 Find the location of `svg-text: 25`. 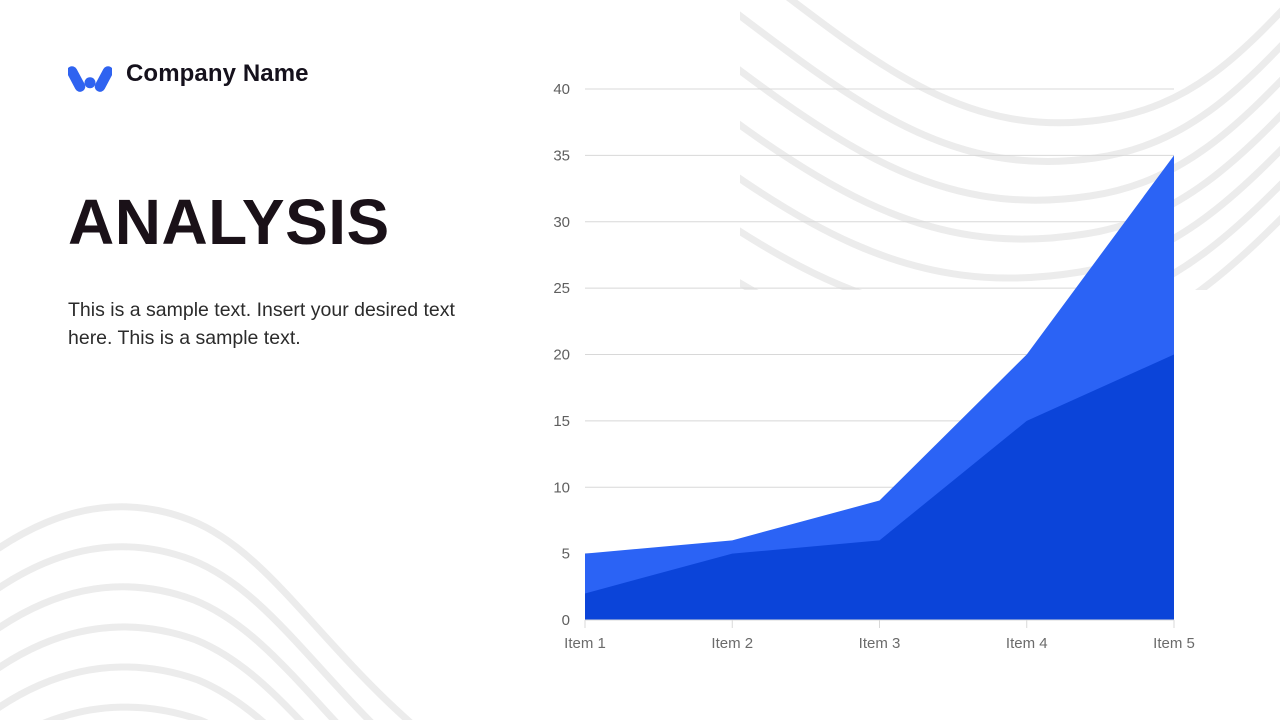

svg-text: 25 is located at coordinates (561, 288).